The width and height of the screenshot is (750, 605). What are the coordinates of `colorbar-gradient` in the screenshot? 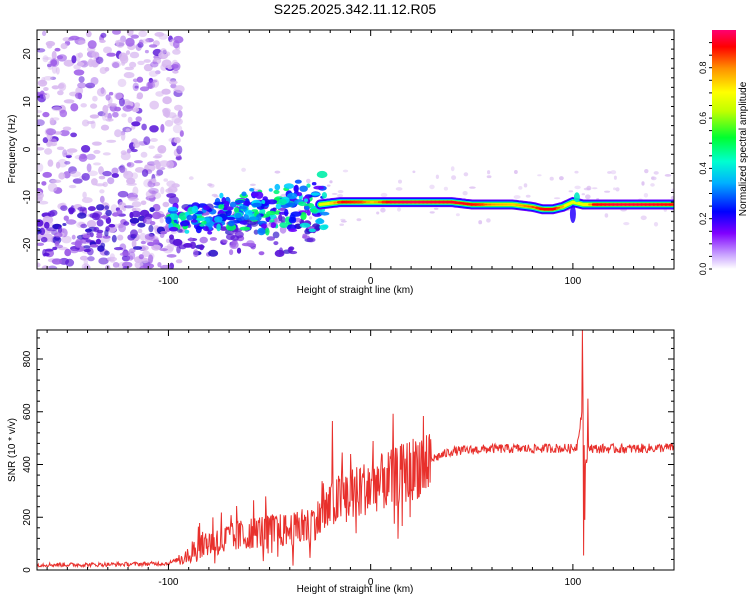 It's located at (724, 149).